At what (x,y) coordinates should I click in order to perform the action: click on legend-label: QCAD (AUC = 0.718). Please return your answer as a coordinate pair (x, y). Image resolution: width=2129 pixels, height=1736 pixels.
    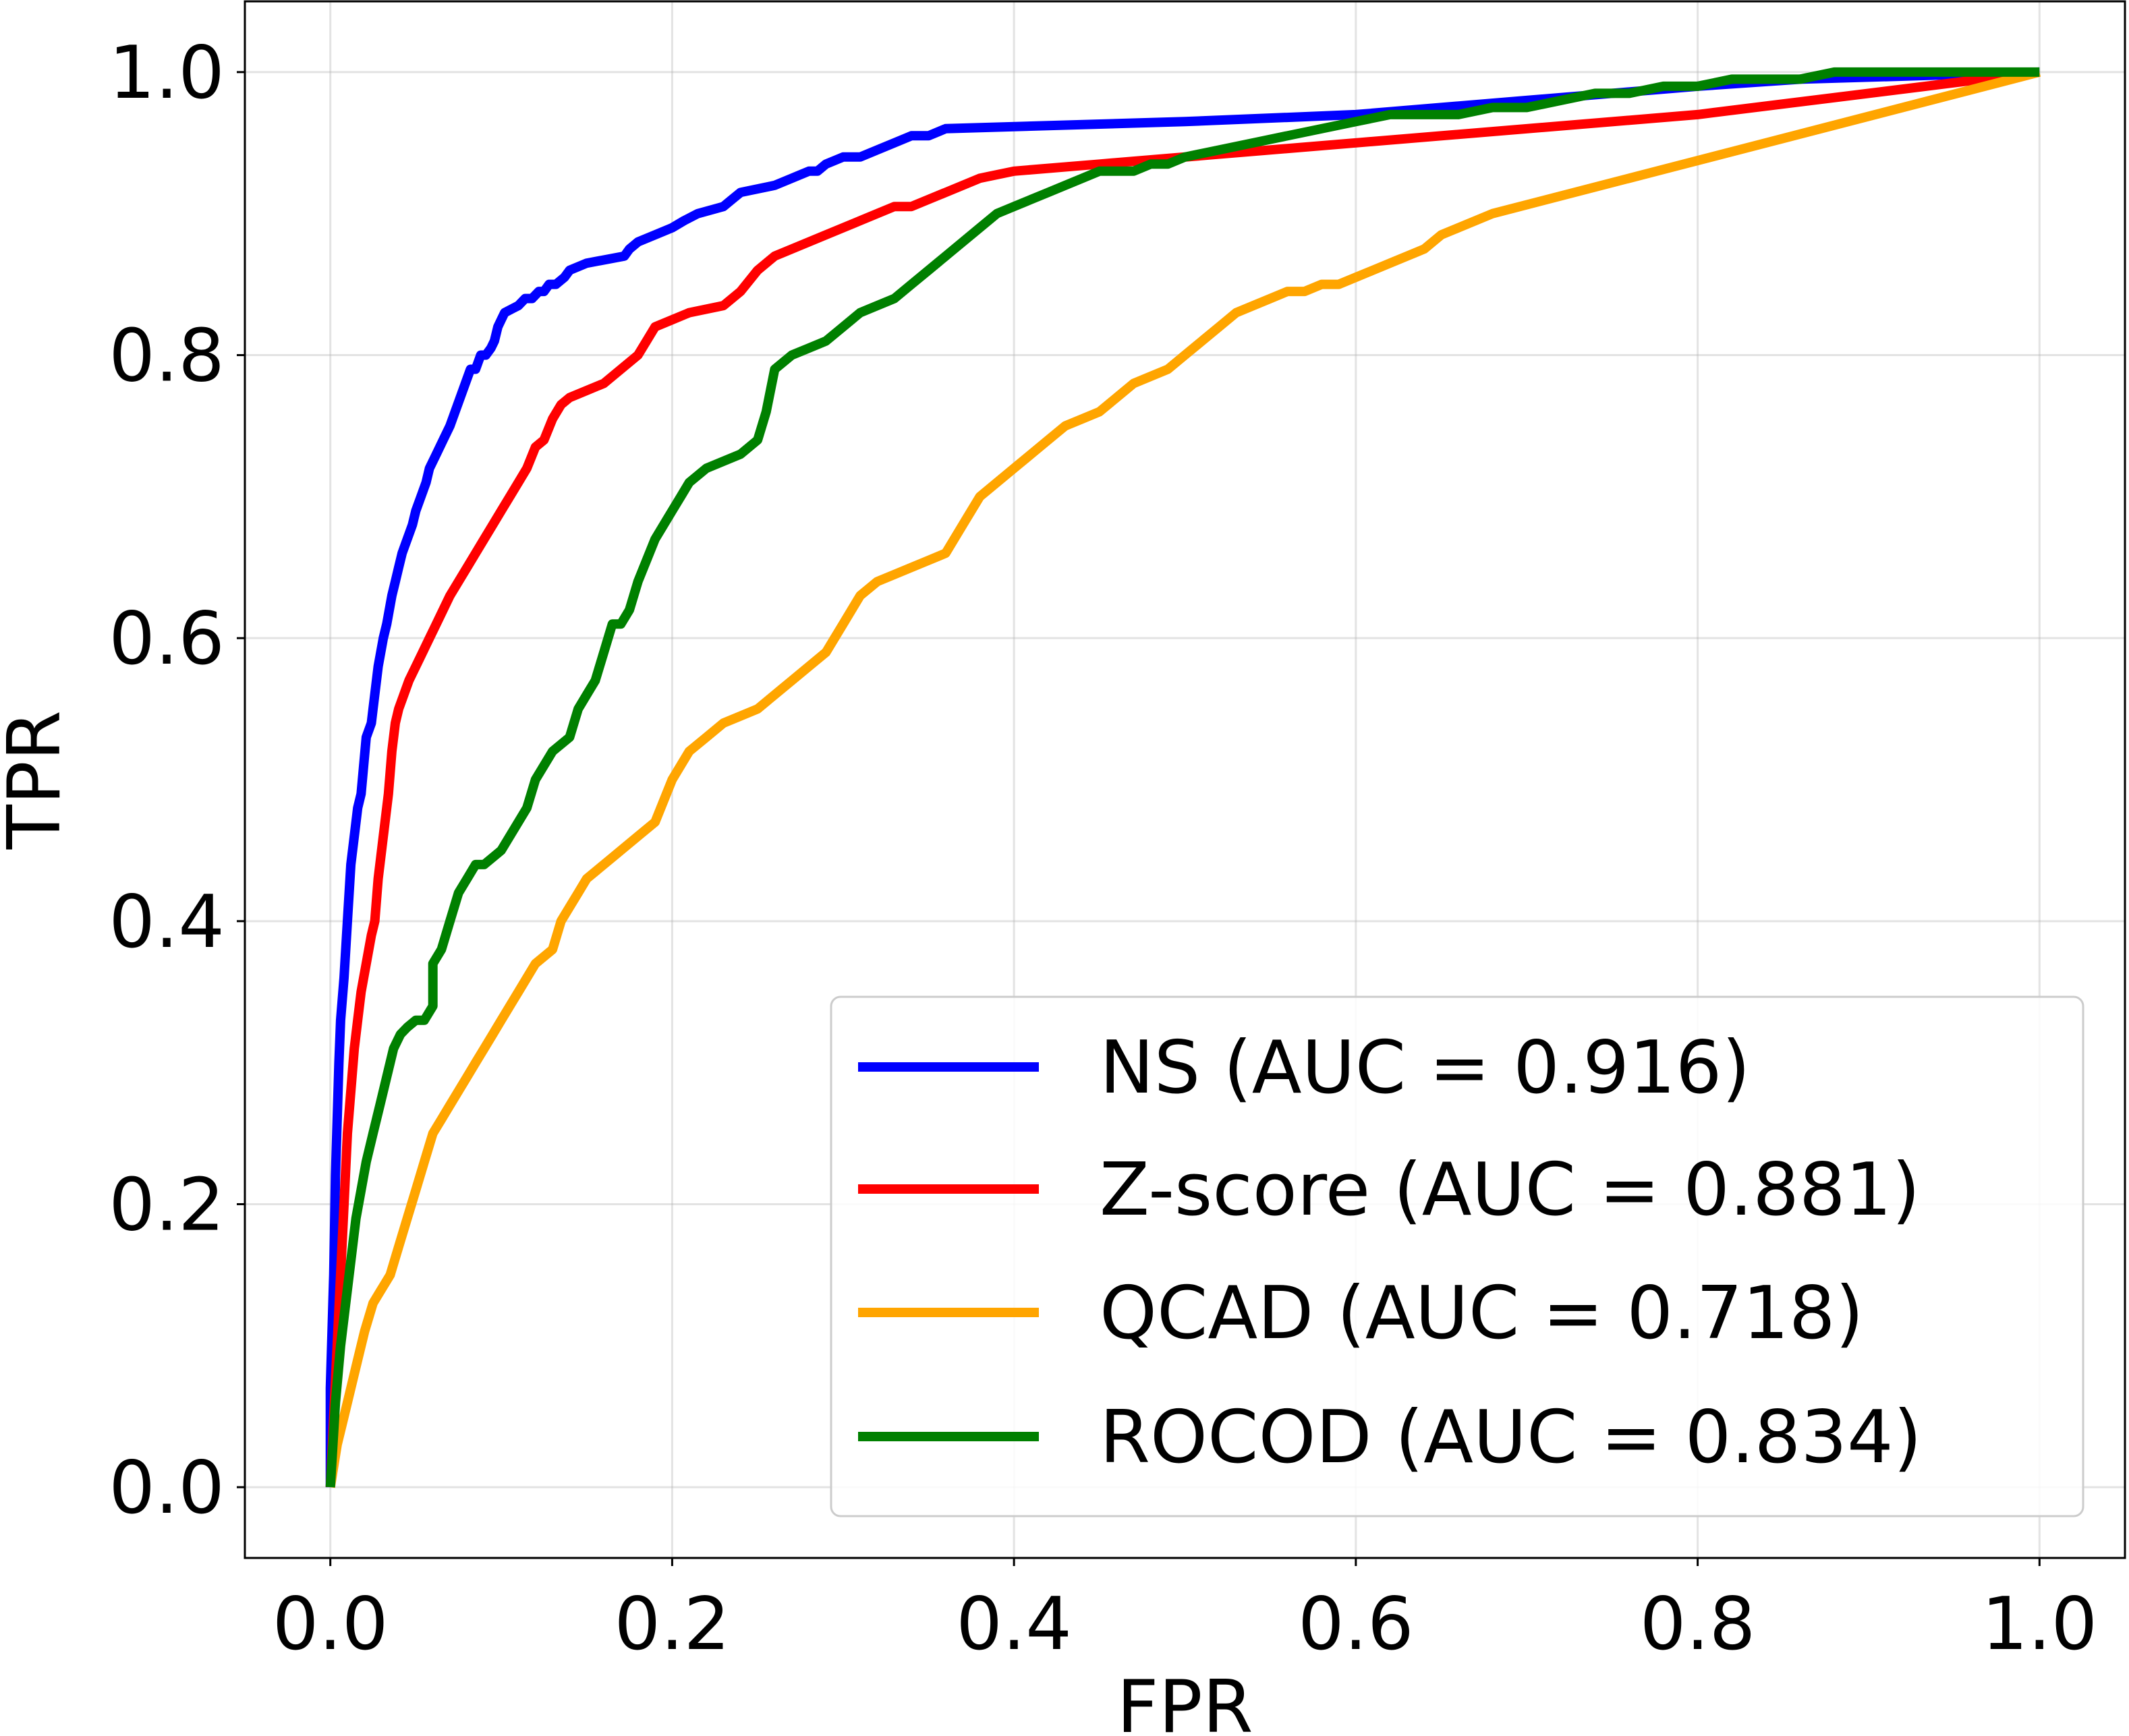
    Looking at the image, I should click on (1482, 1313).